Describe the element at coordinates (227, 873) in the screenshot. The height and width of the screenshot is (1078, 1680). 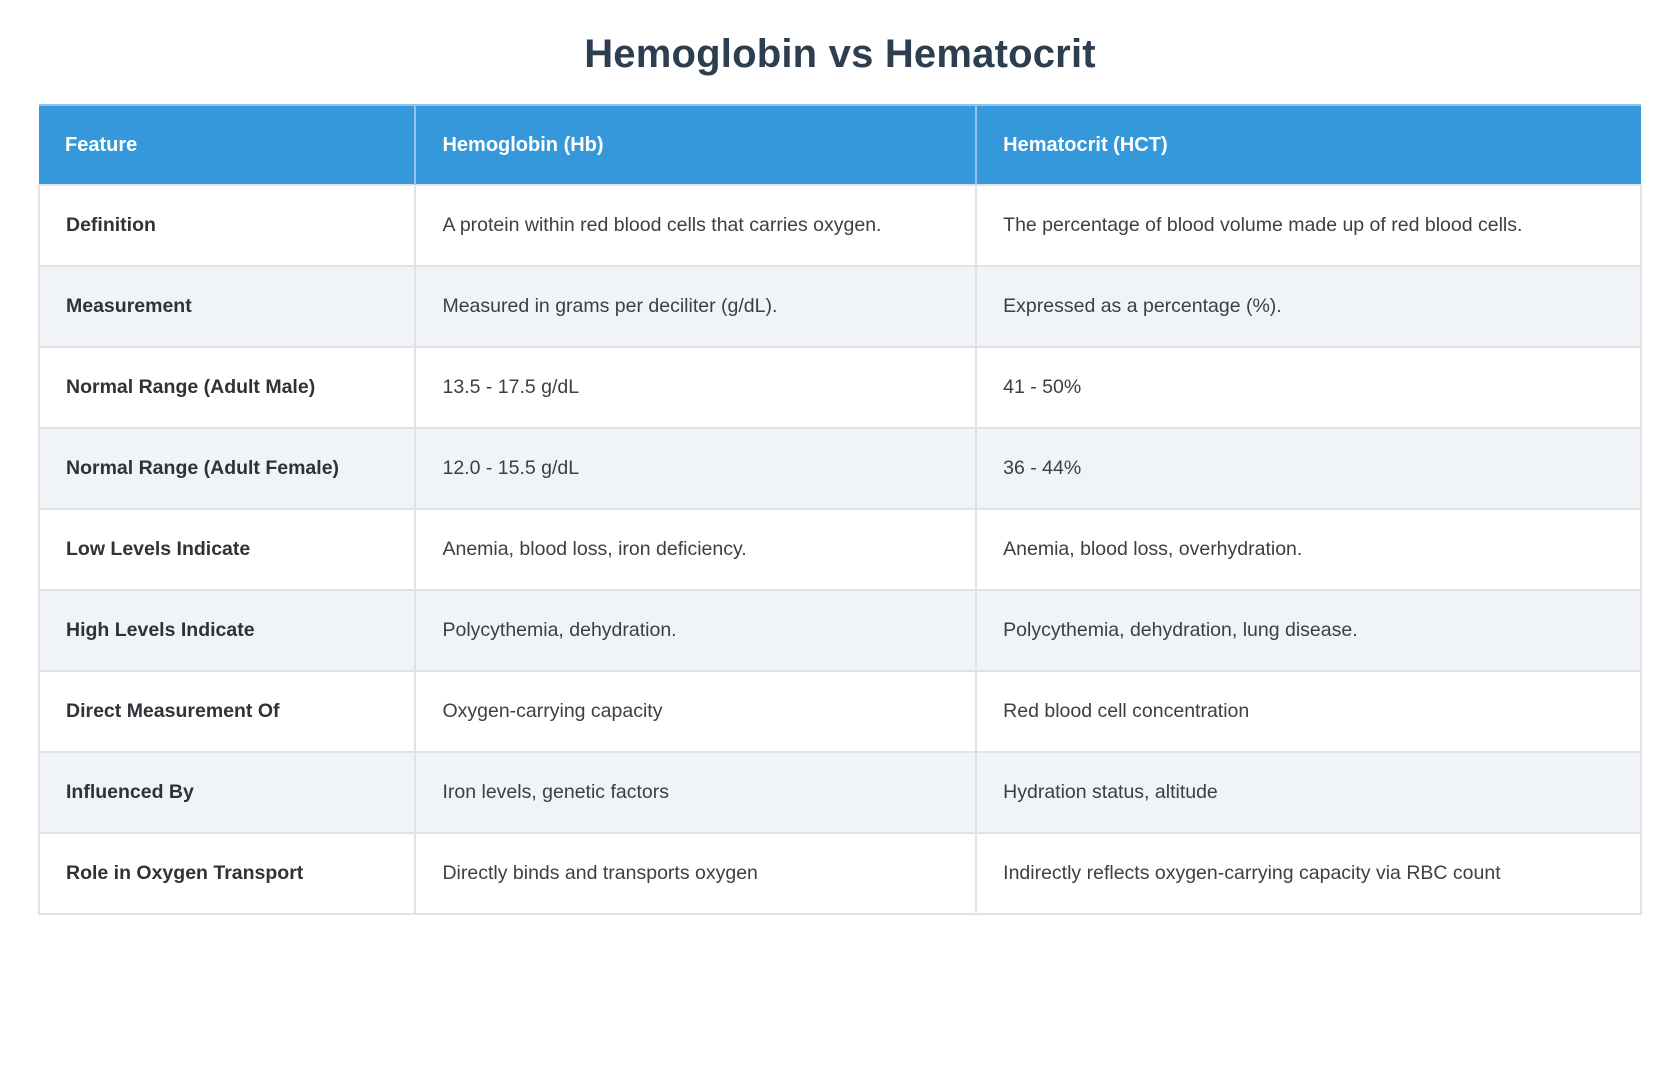
I see `feature-cell: Role in Oxygen Transport` at that location.